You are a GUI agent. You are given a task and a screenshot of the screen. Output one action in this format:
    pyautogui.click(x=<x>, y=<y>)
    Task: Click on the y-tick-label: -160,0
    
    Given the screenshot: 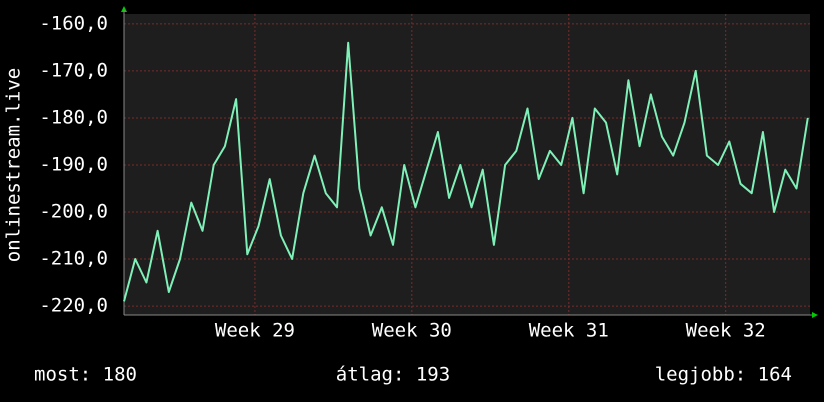 What is the action you would take?
    pyautogui.click(x=73, y=23)
    